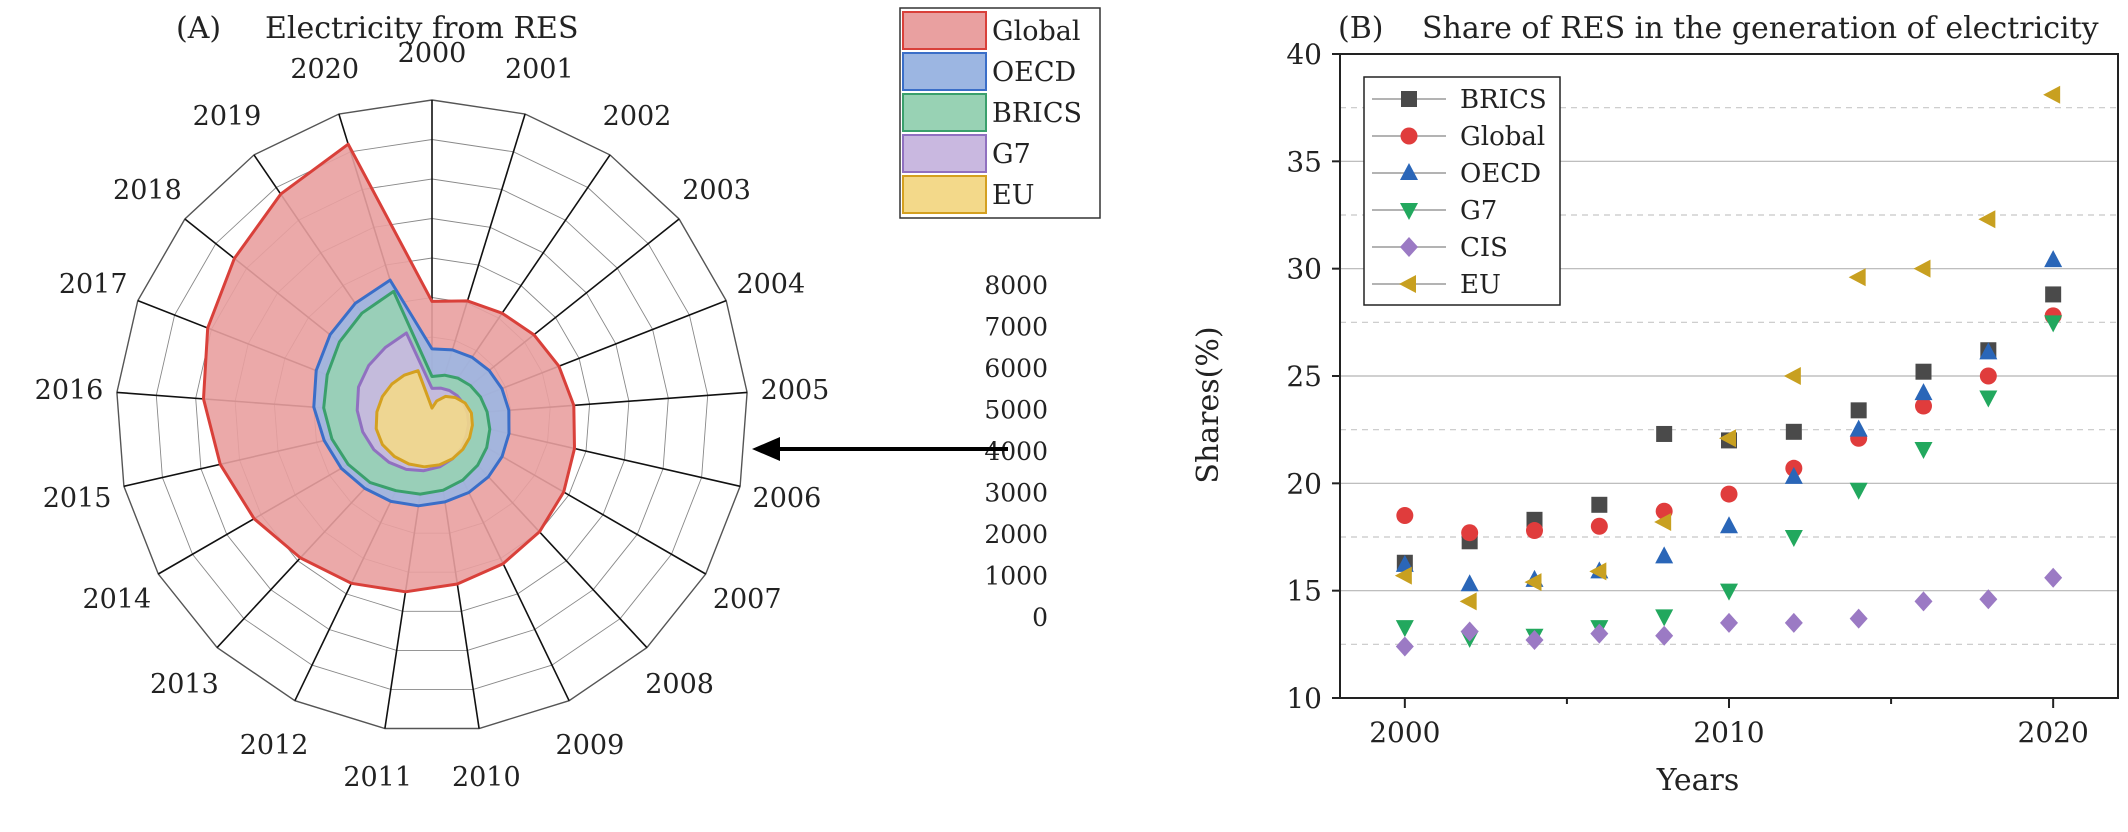 Image resolution: width=2128 pixels, height=832 pixels. I want to click on legend-label: OECD, so click(1500, 174).